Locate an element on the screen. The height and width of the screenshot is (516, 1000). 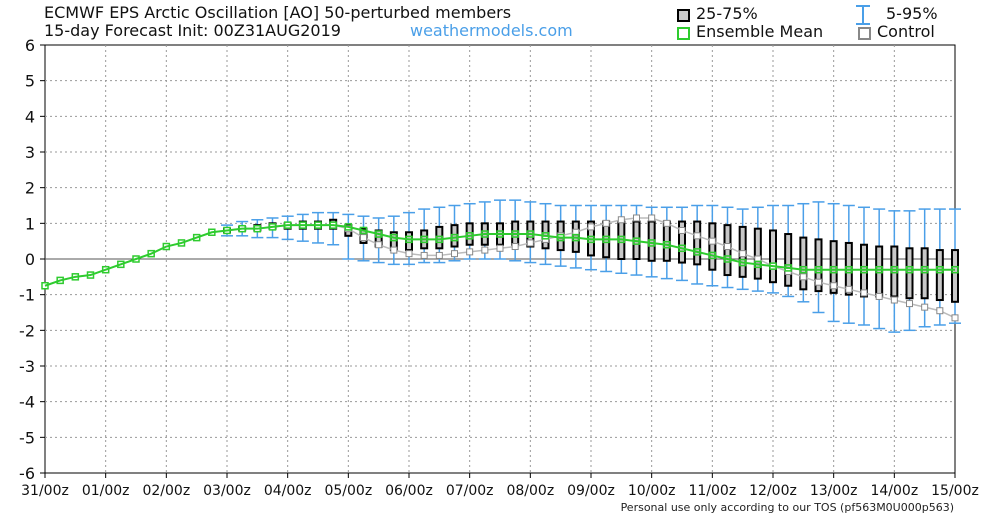
x-tick-label: 09/00z is located at coordinates (591, 491).